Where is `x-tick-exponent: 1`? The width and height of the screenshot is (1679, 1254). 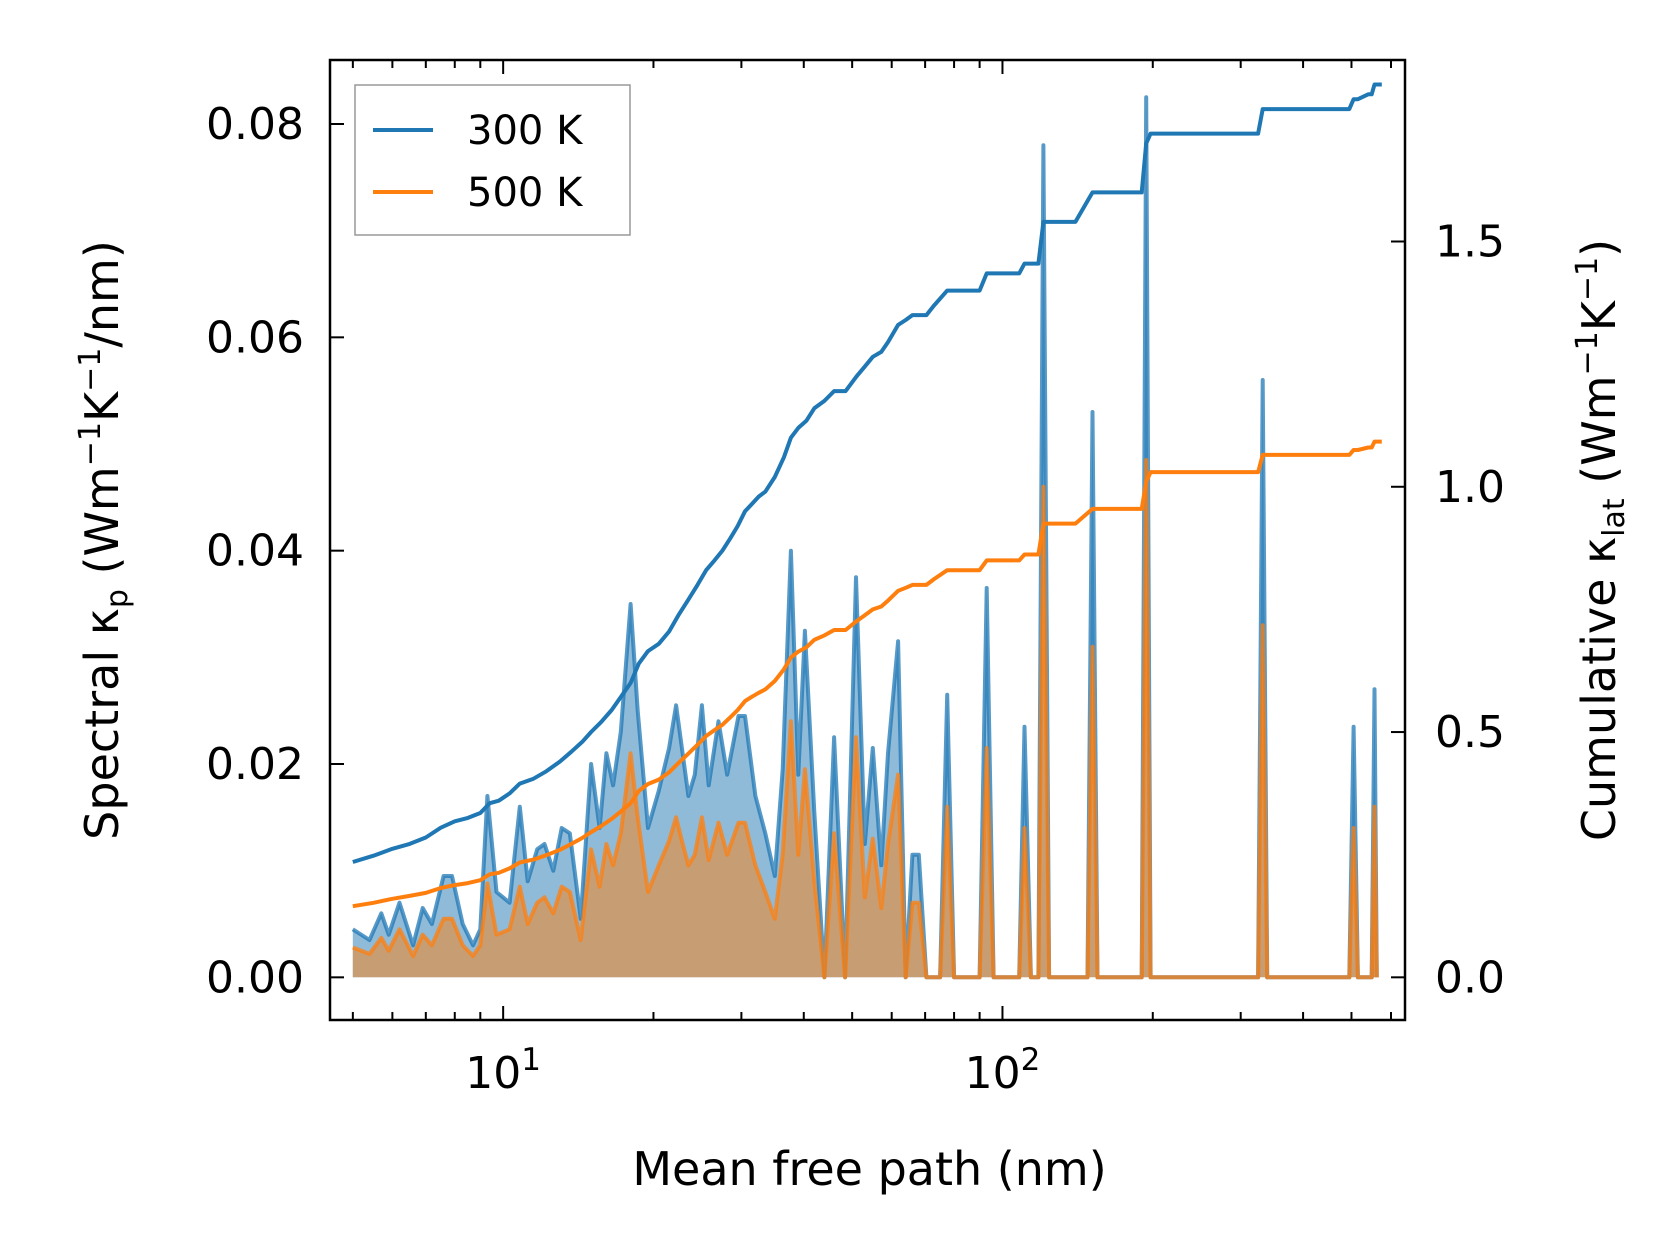
x-tick-exponent: 1 is located at coordinates (531, 1060).